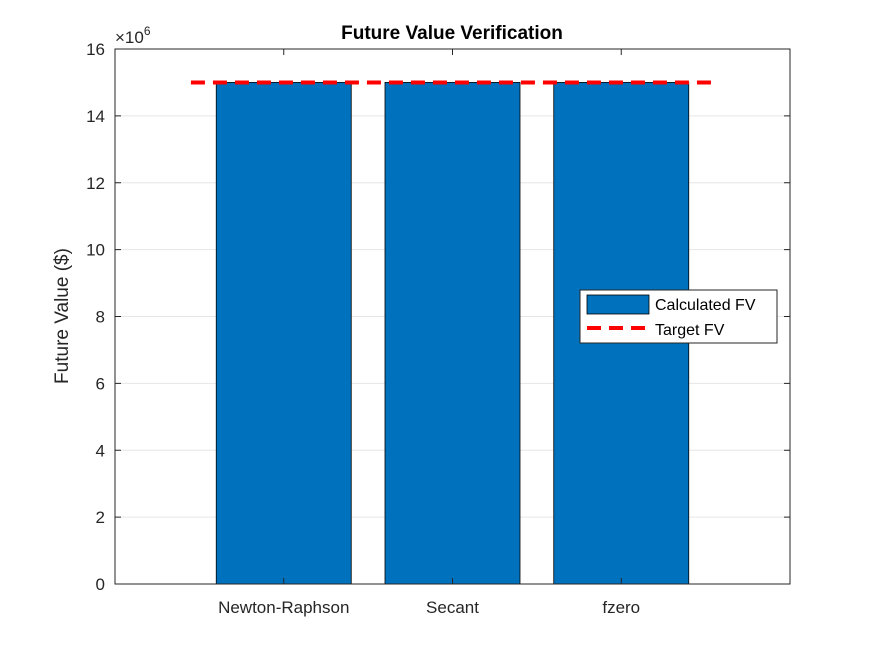  Describe the element at coordinates (690, 330) in the screenshot. I see `legend-label-target-fv: Target FV` at that location.